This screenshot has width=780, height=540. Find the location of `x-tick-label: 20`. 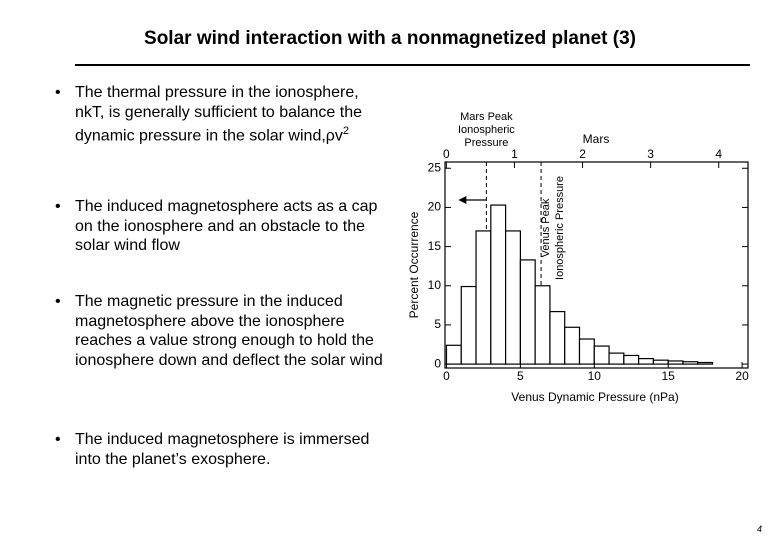

x-tick-label: 20 is located at coordinates (742, 376).